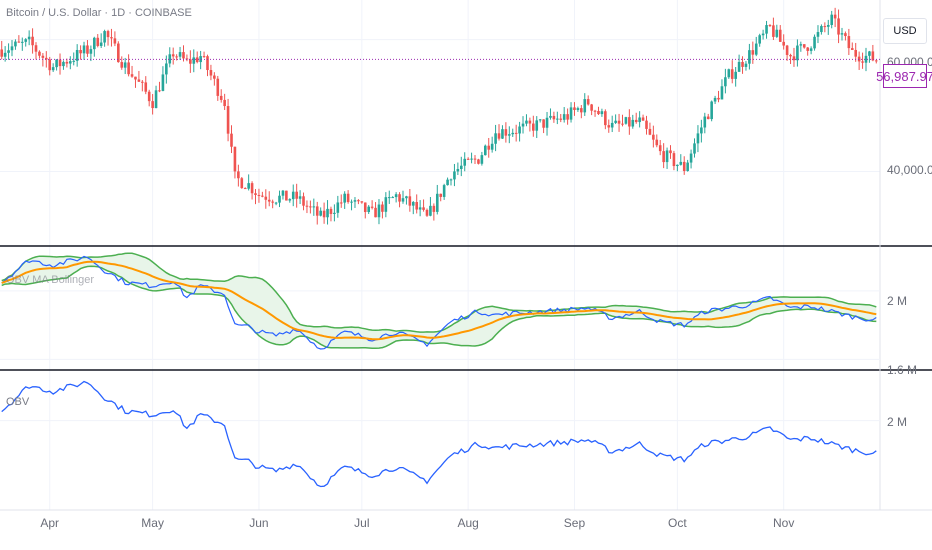 The height and width of the screenshot is (550, 932). I want to click on lower-band-line, so click(439, 307).